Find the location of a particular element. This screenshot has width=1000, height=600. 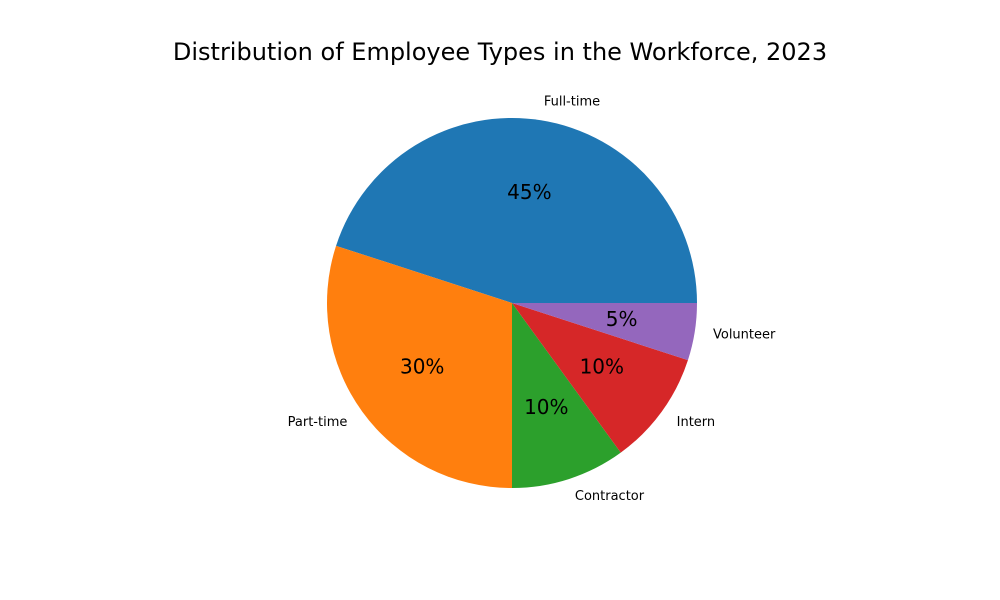

value-label-part-time: 30% is located at coordinates (422, 367).